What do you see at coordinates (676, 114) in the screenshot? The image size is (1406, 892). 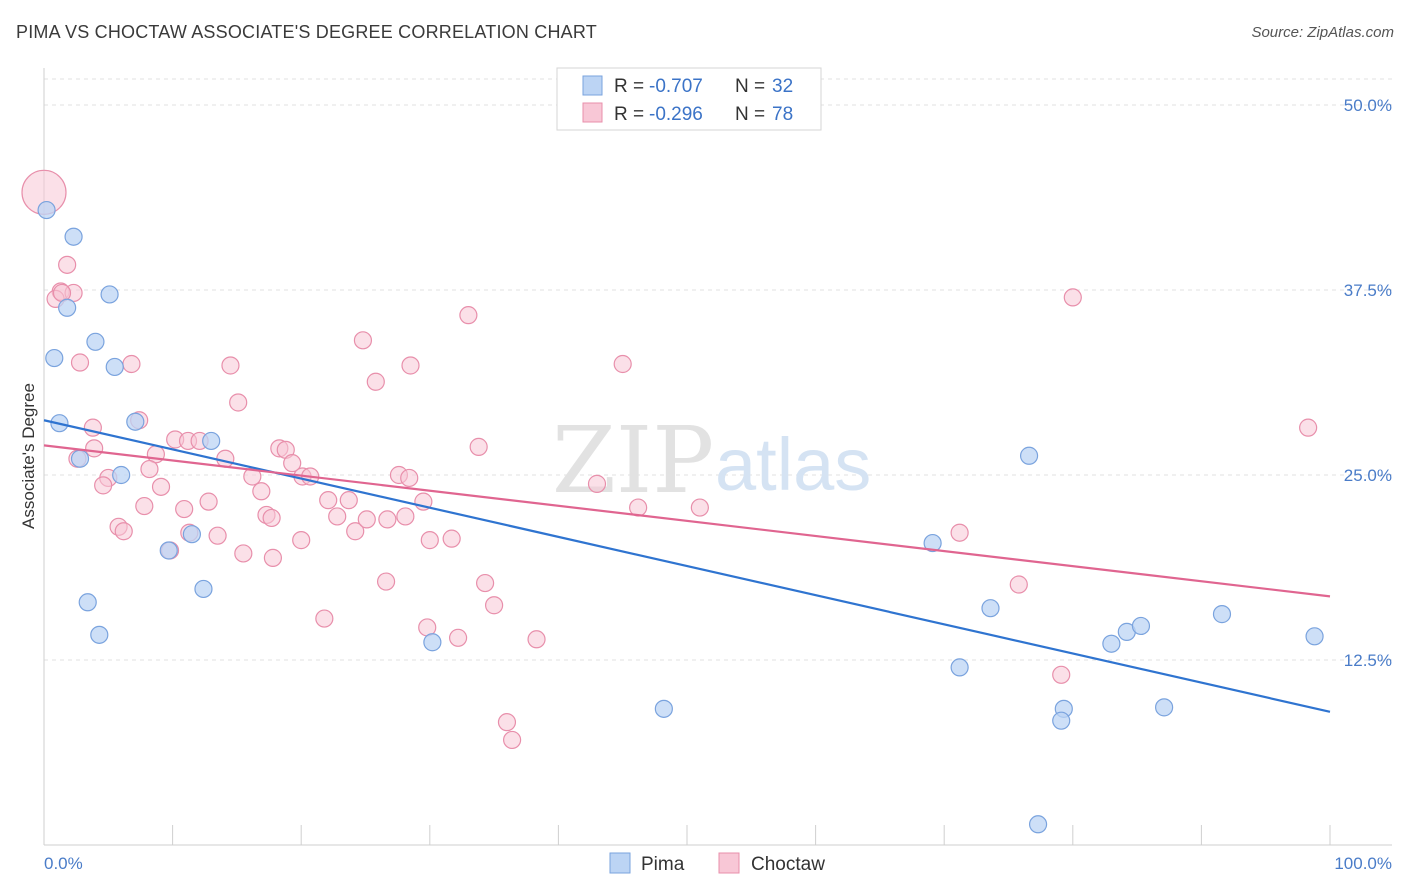 I see `legend-r-value-choctaw: -0.296` at bounding box center [676, 114].